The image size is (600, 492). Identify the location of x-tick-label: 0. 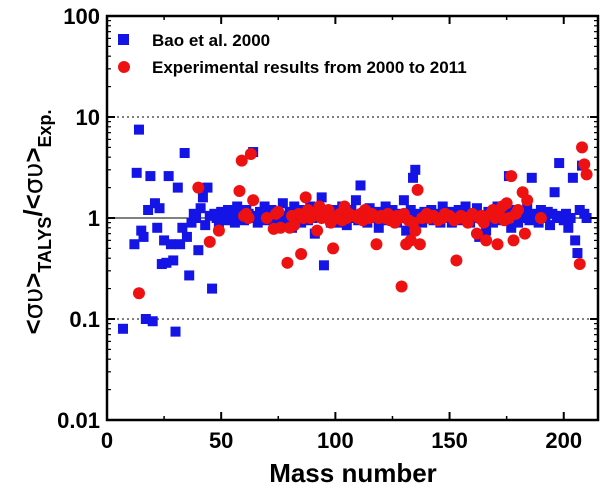
(107, 440).